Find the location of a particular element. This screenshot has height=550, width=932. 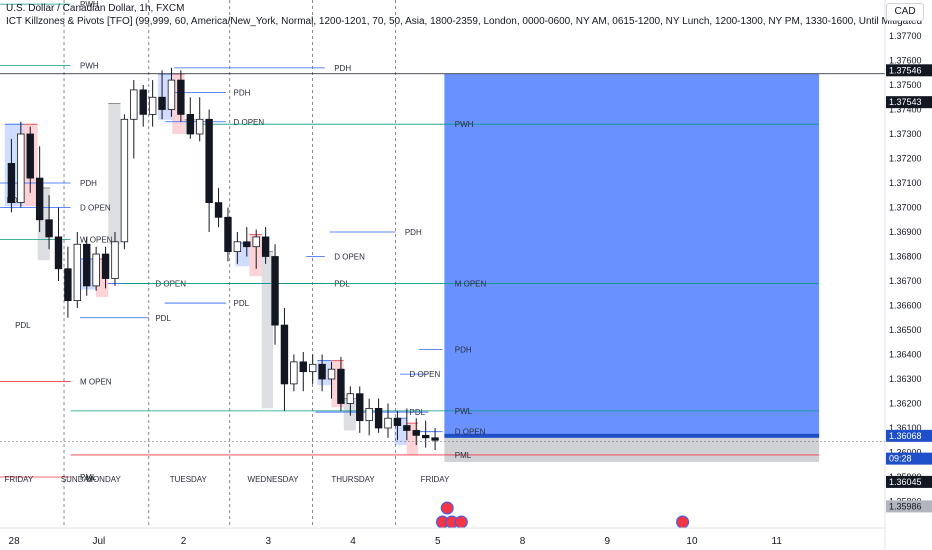

event-markers is located at coordinates (563, 515).